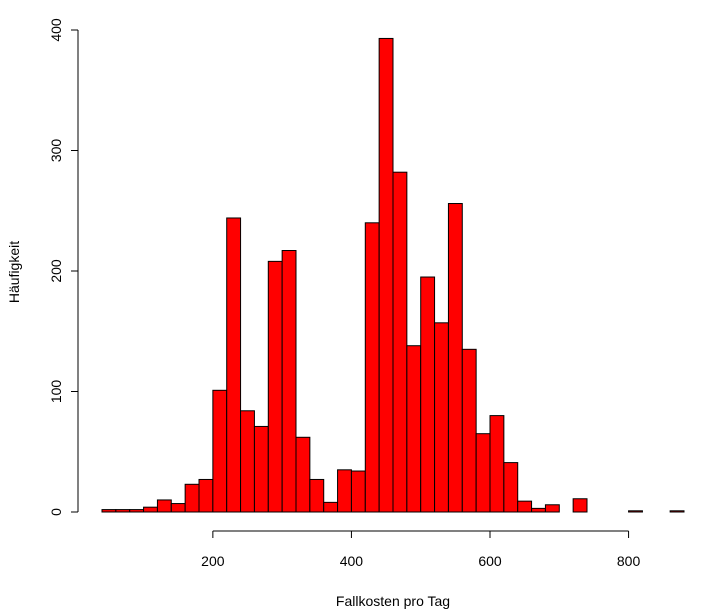  What do you see at coordinates (56, 271) in the screenshot?
I see `y-tick-label: 200` at bounding box center [56, 271].